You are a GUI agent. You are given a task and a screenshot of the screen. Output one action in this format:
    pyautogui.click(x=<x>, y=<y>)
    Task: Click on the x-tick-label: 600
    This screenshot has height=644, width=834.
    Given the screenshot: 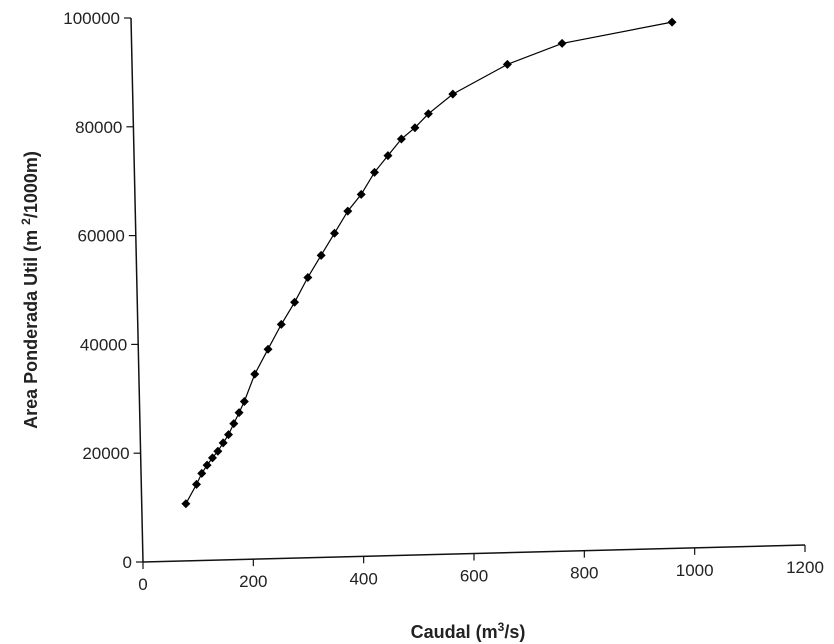 What is the action you would take?
    pyautogui.click(x=474, y=576)
    